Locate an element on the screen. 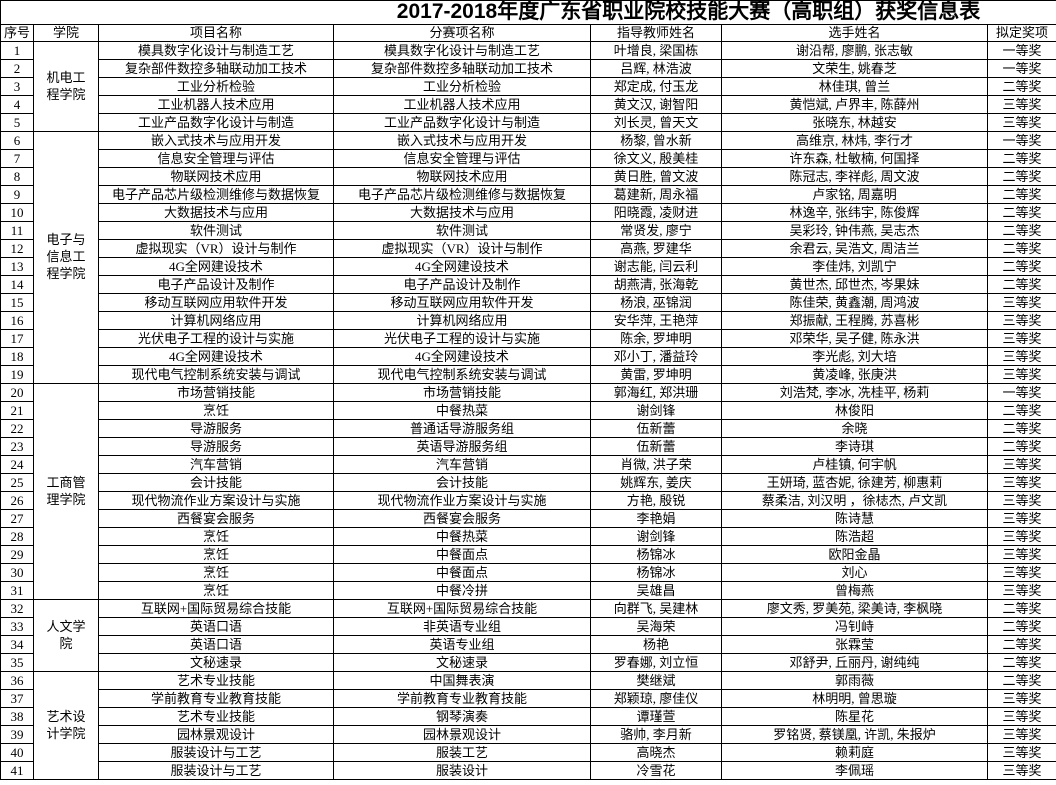  cell-event: 中餐冷拼 is located at coordinates (462, 590).